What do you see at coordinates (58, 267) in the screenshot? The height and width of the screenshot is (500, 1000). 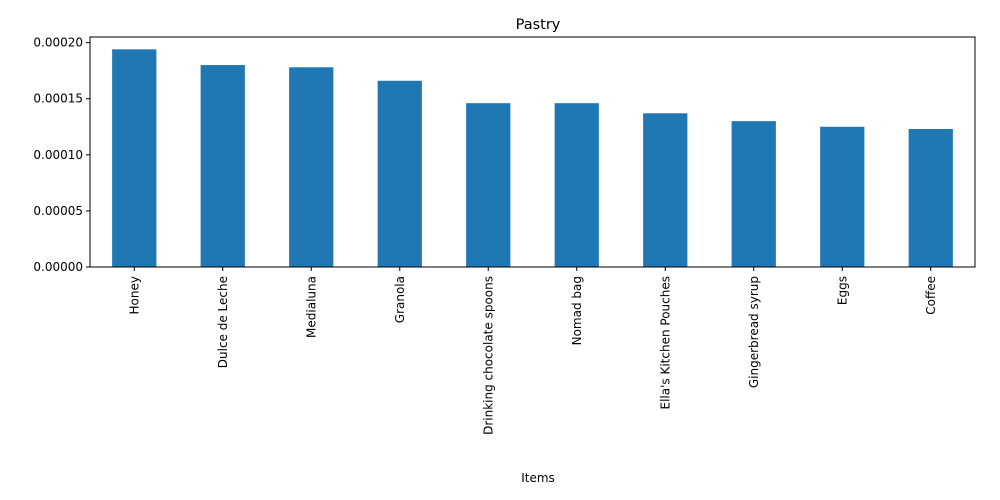 I see `y-tick-label: 0.00000` at bounding box center [58, 267].